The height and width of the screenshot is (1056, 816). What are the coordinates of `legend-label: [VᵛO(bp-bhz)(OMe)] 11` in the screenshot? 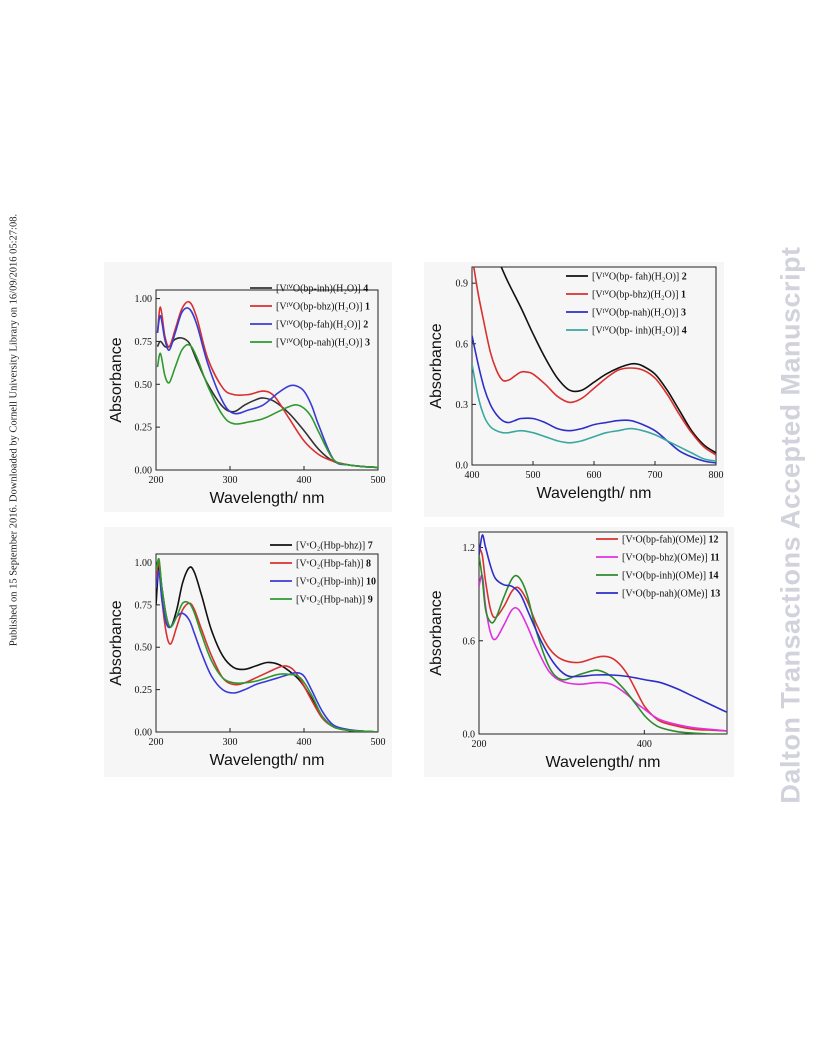 It's located at (671, 558).